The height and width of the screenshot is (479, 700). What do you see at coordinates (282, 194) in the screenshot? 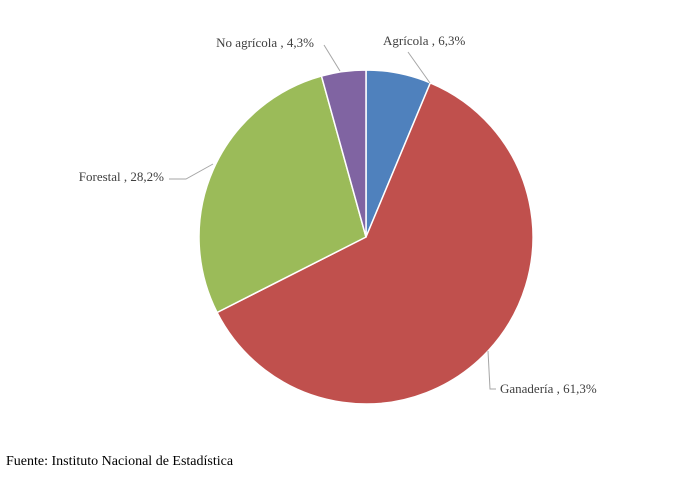
I see `pie-slice-forestal` at bounding box center [282, 194].